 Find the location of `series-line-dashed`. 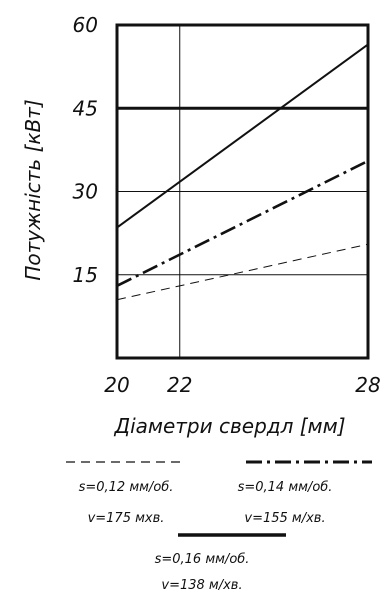

series-line-dashed is located at coordinates (242, 272).